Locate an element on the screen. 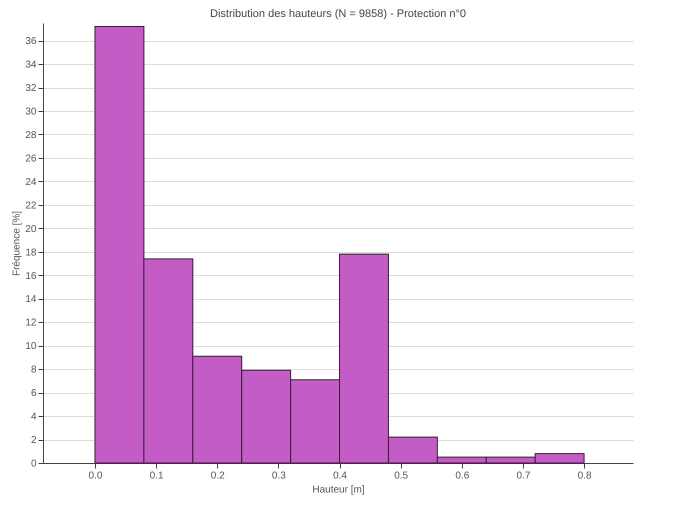 Image resolution: width=682 pixels, height=524 pixels. y-tick-label: 14 is located at coordinates (31, 300).